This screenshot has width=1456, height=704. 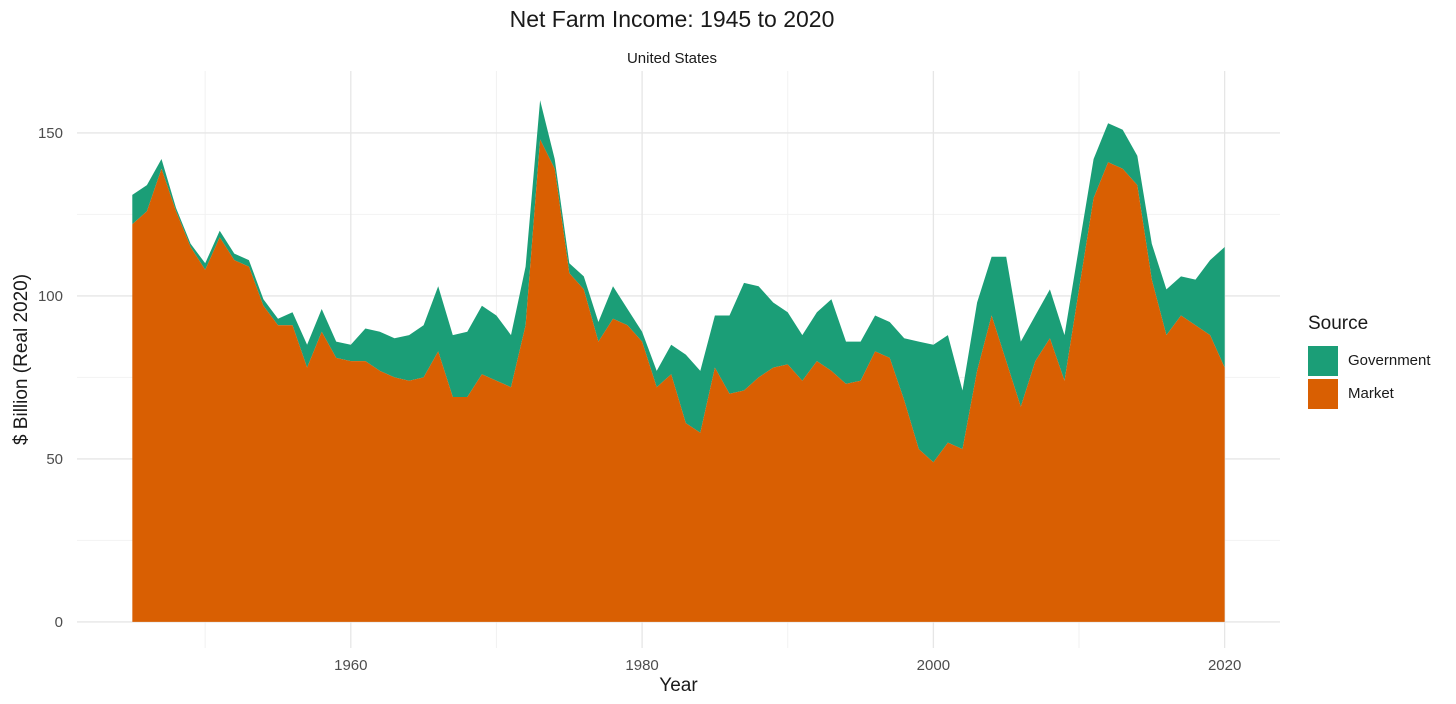 What do you see at coordinates (1338, 323) in the screenshot?
I see `legend-title: Source` at bounding box center [1338, 323].